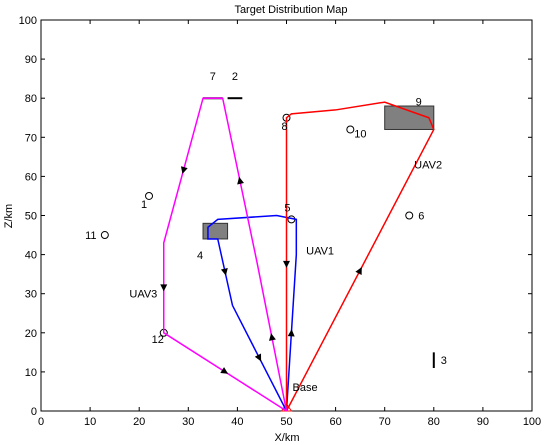  What do you see at coordinates (421, 217) in the screenshot?
I see `target-label: 6` at bounding box center [421, 217].